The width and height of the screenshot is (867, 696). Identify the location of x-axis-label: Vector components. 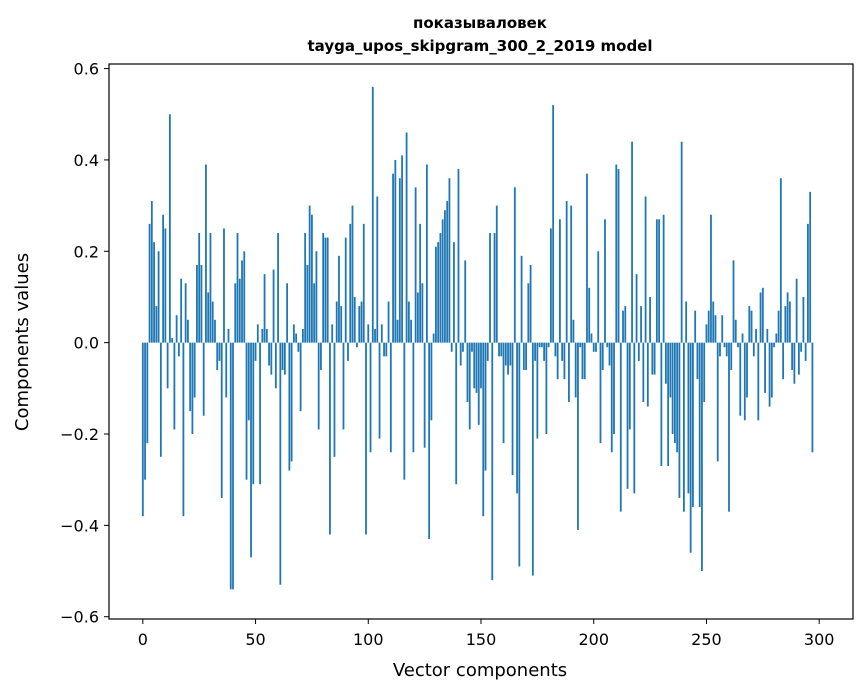
(480, 670).